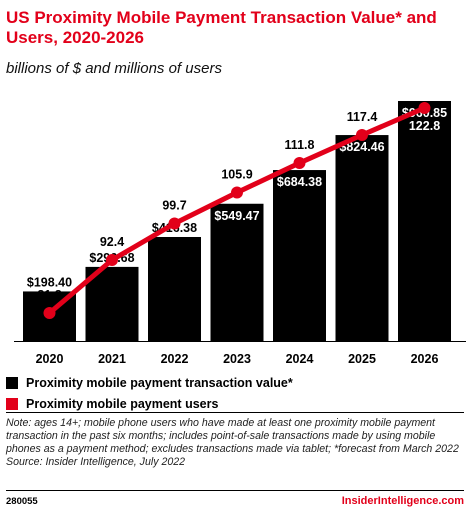  I want to click on legend-swatch-line, so click(12, 404).